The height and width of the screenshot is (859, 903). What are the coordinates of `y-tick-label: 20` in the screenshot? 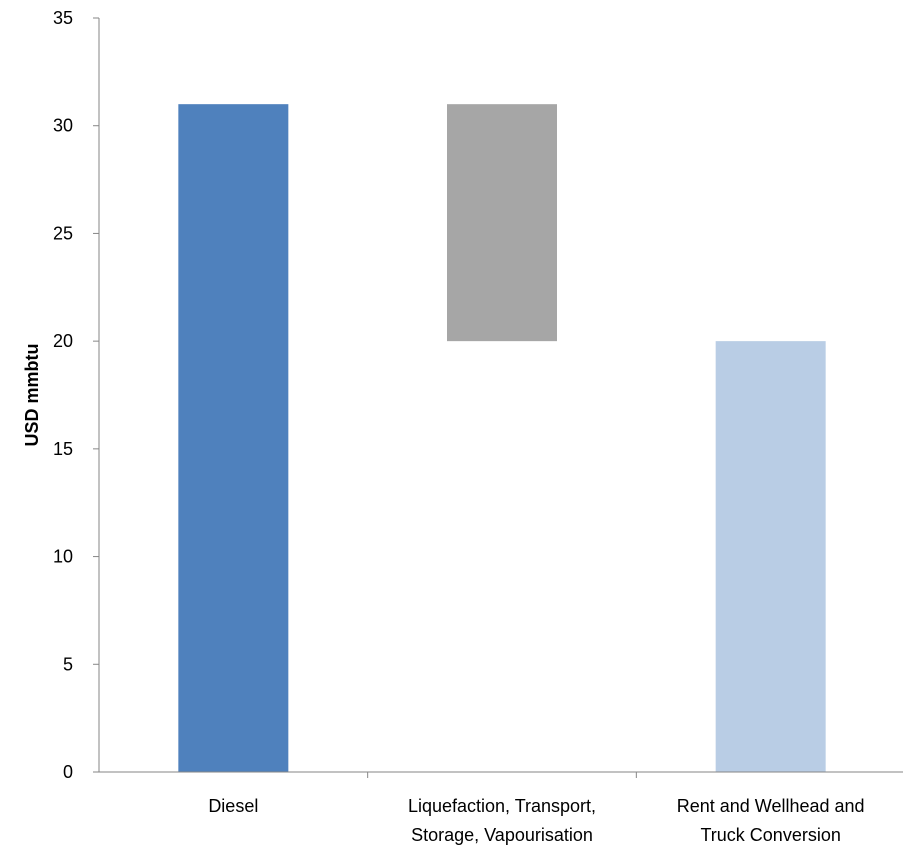 It's located at (63, 341).